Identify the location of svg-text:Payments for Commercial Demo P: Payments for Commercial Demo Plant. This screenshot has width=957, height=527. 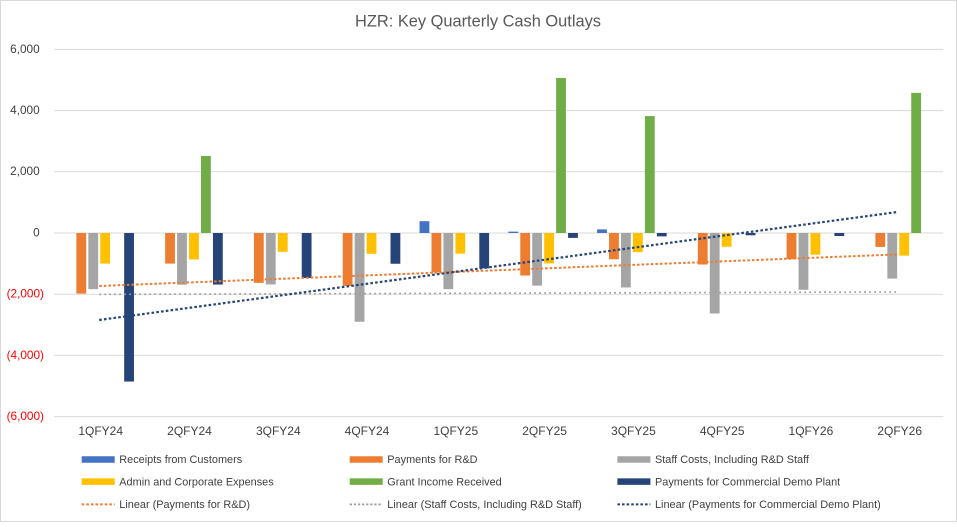
(747, 482).